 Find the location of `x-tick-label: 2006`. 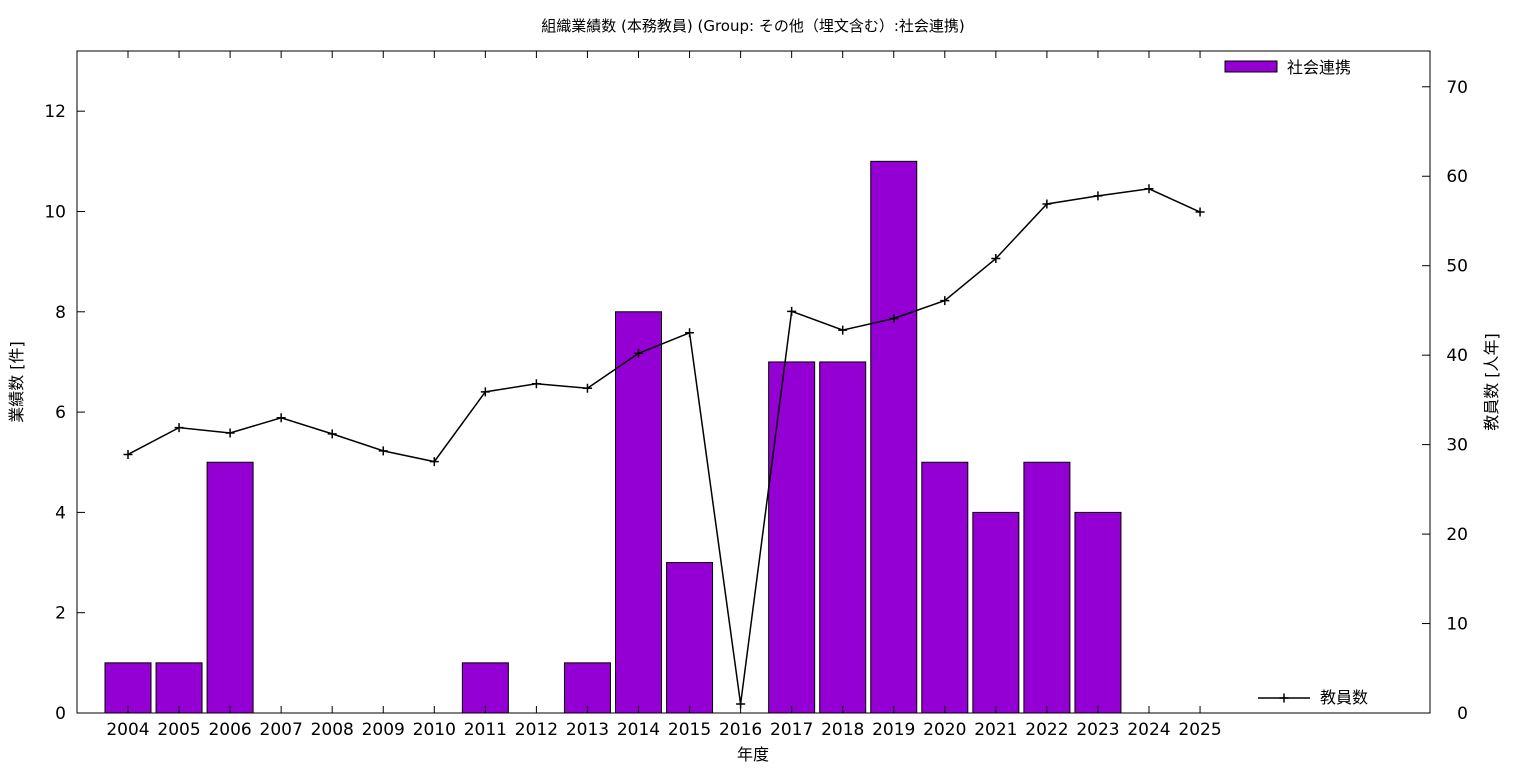

x-tick-label: 2006 is located at coordinates (229, 730).